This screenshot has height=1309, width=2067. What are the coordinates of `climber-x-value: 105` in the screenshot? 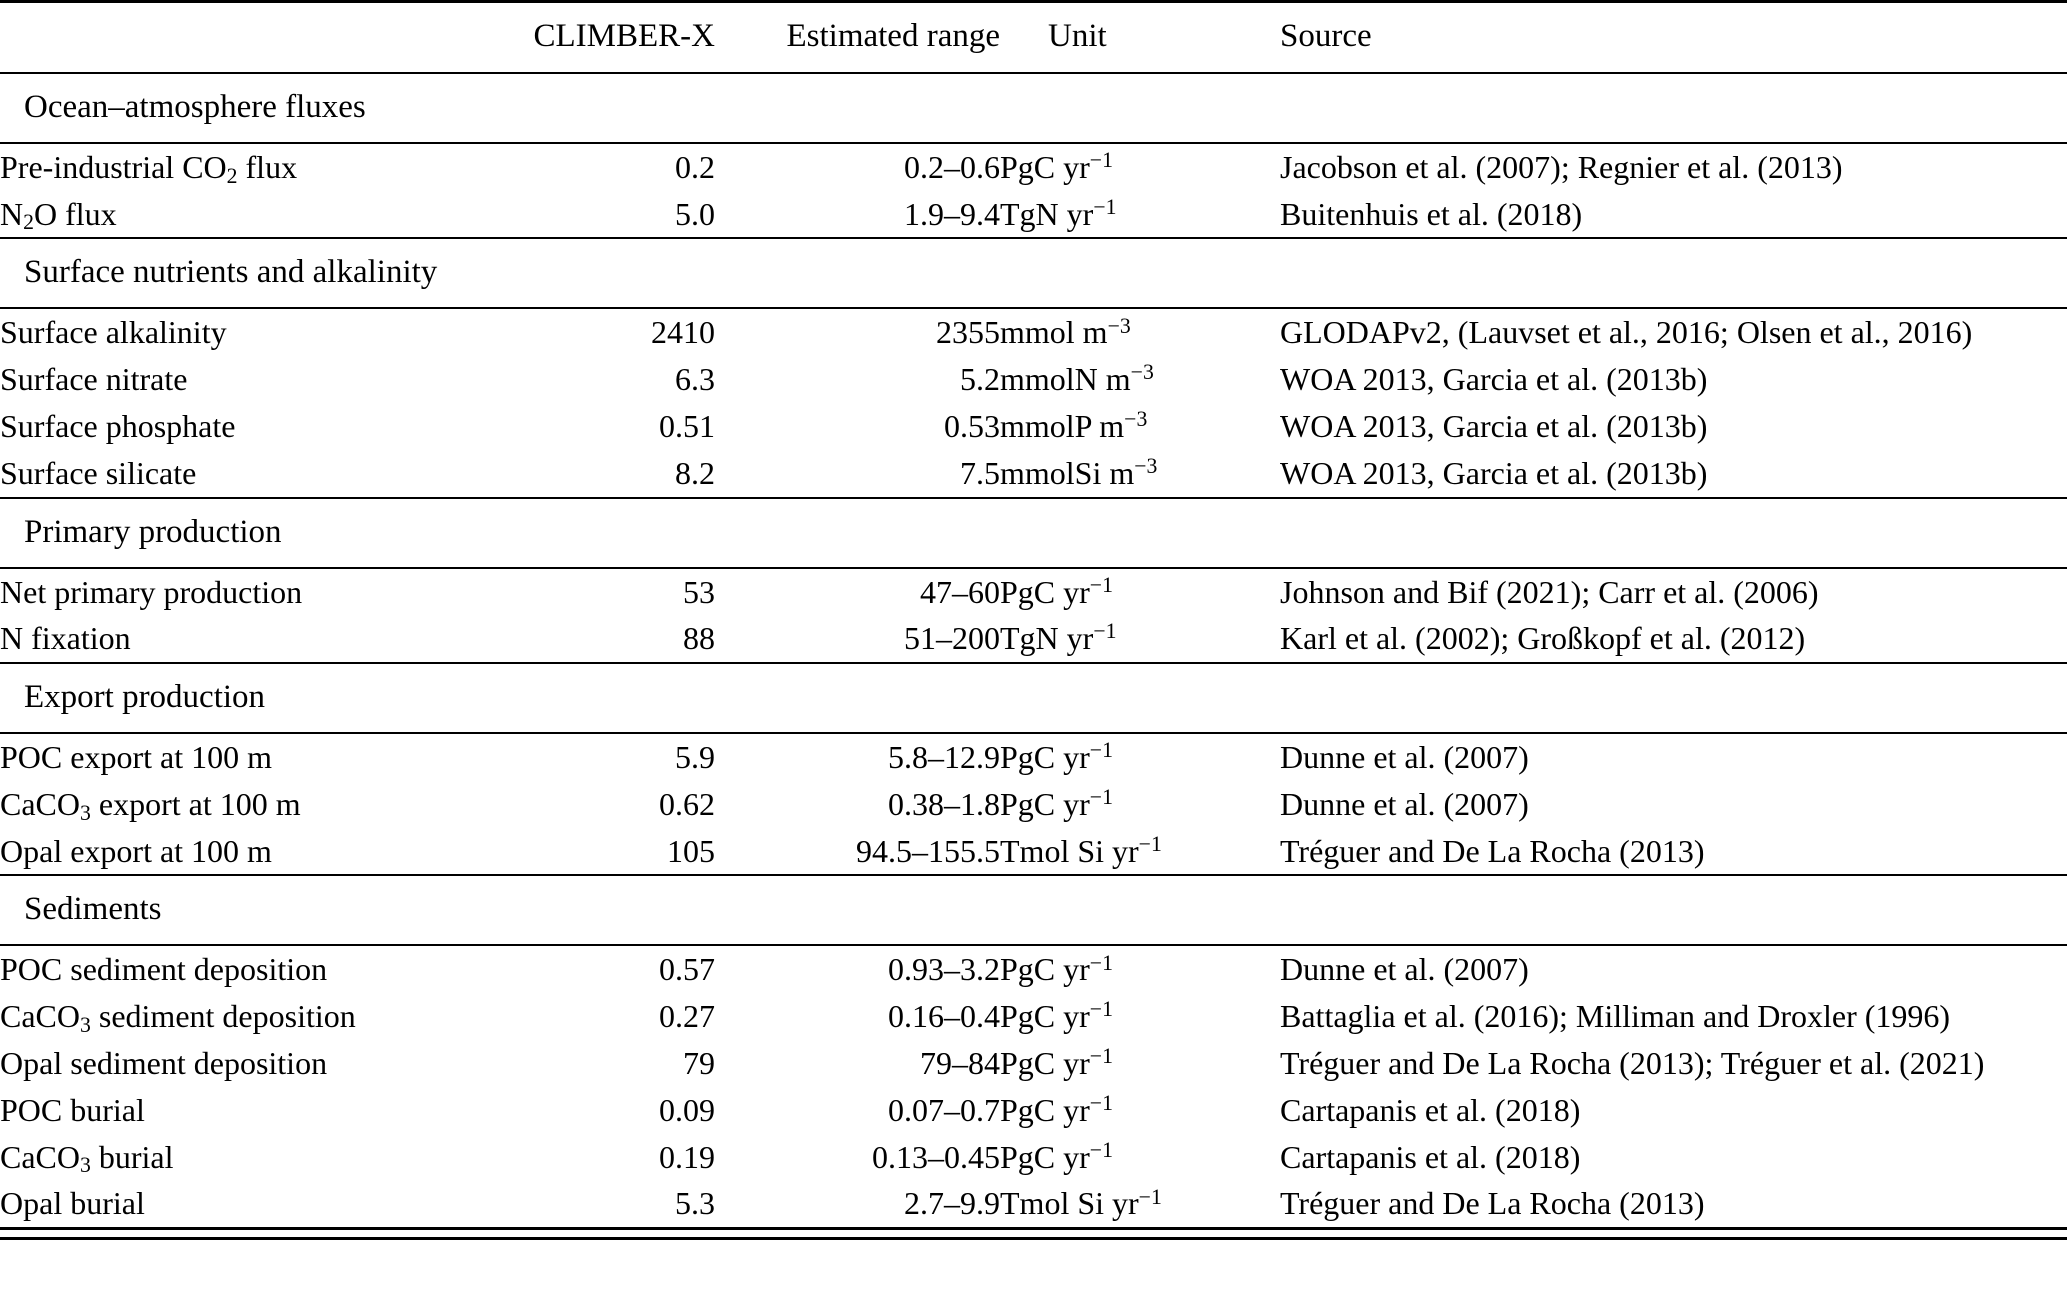 It's located at (691, 850).